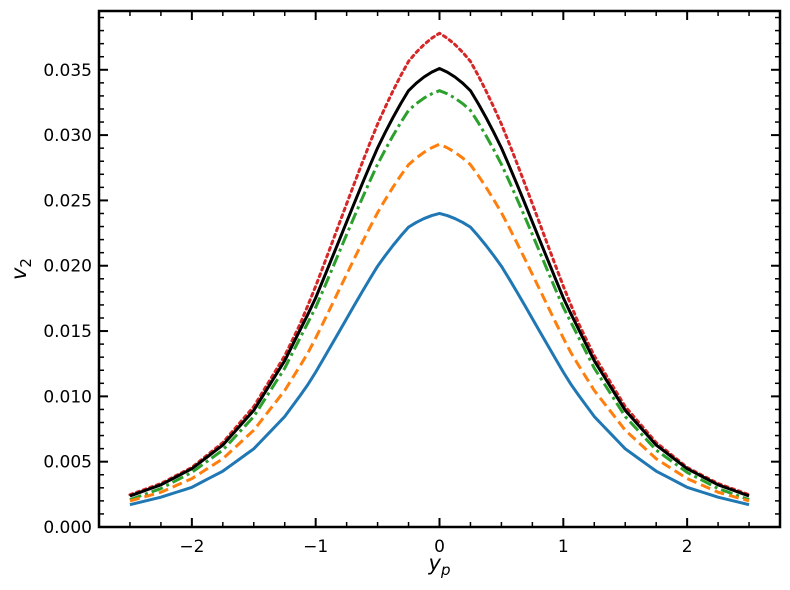  What do you see at coordinates (435, 563) in the screenshot?
I see `x-axis-label-main: y` at bounding box center [435, 563].